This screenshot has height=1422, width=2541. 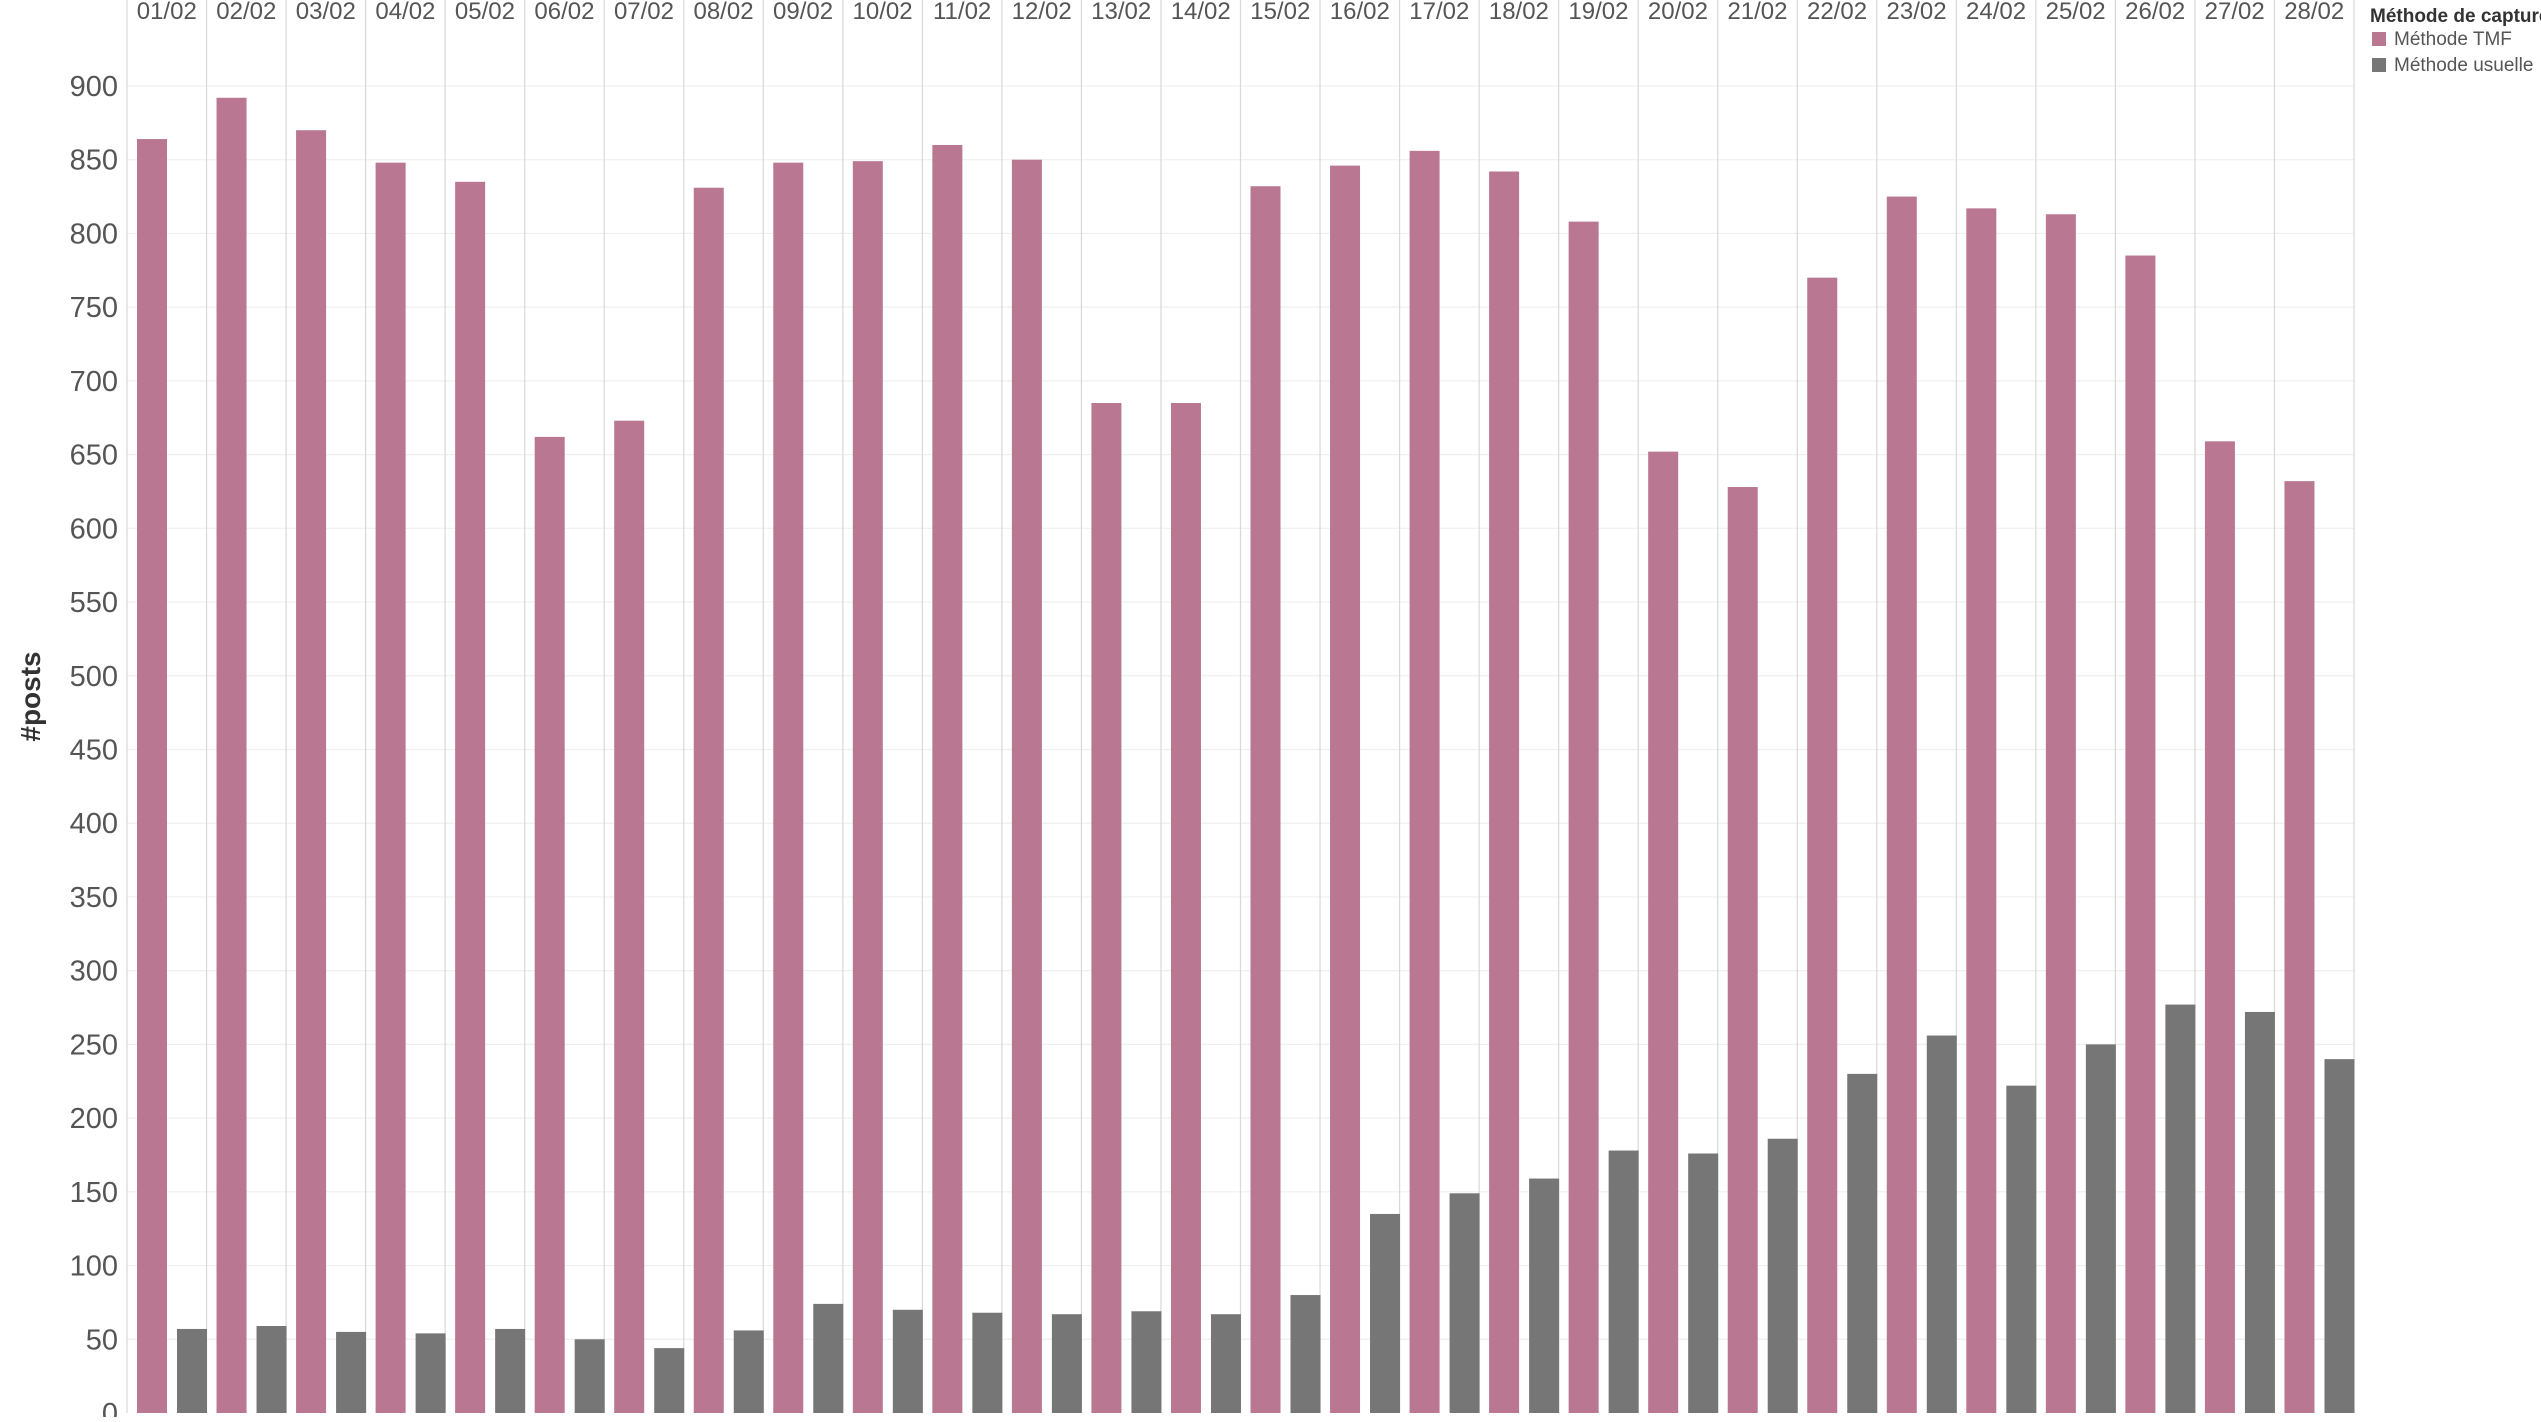 What do you see at coordinates (110, 1407) in the screenshot?
I see `y-tick-label: 0` at bounding box center [110, 1407].